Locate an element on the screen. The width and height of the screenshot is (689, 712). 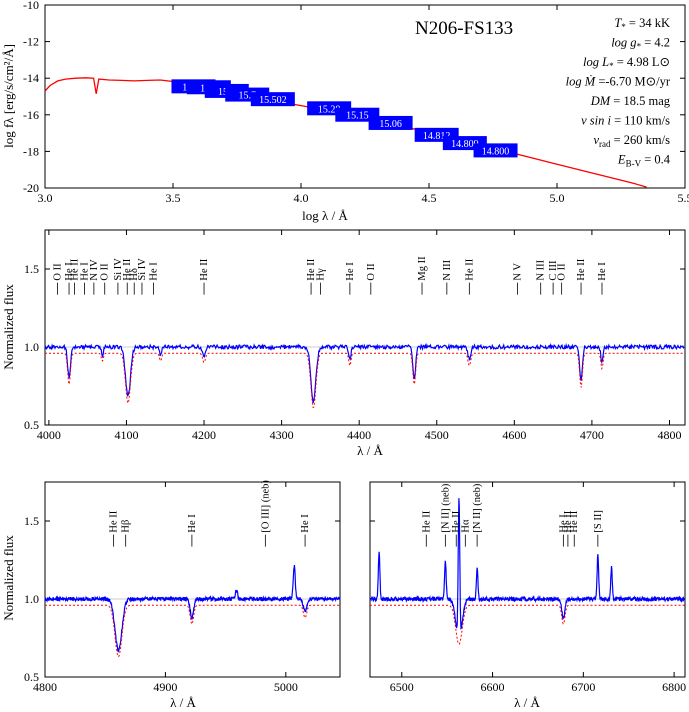
hbeta-xlabel: λ / Å is located at coordinates (183, 702).